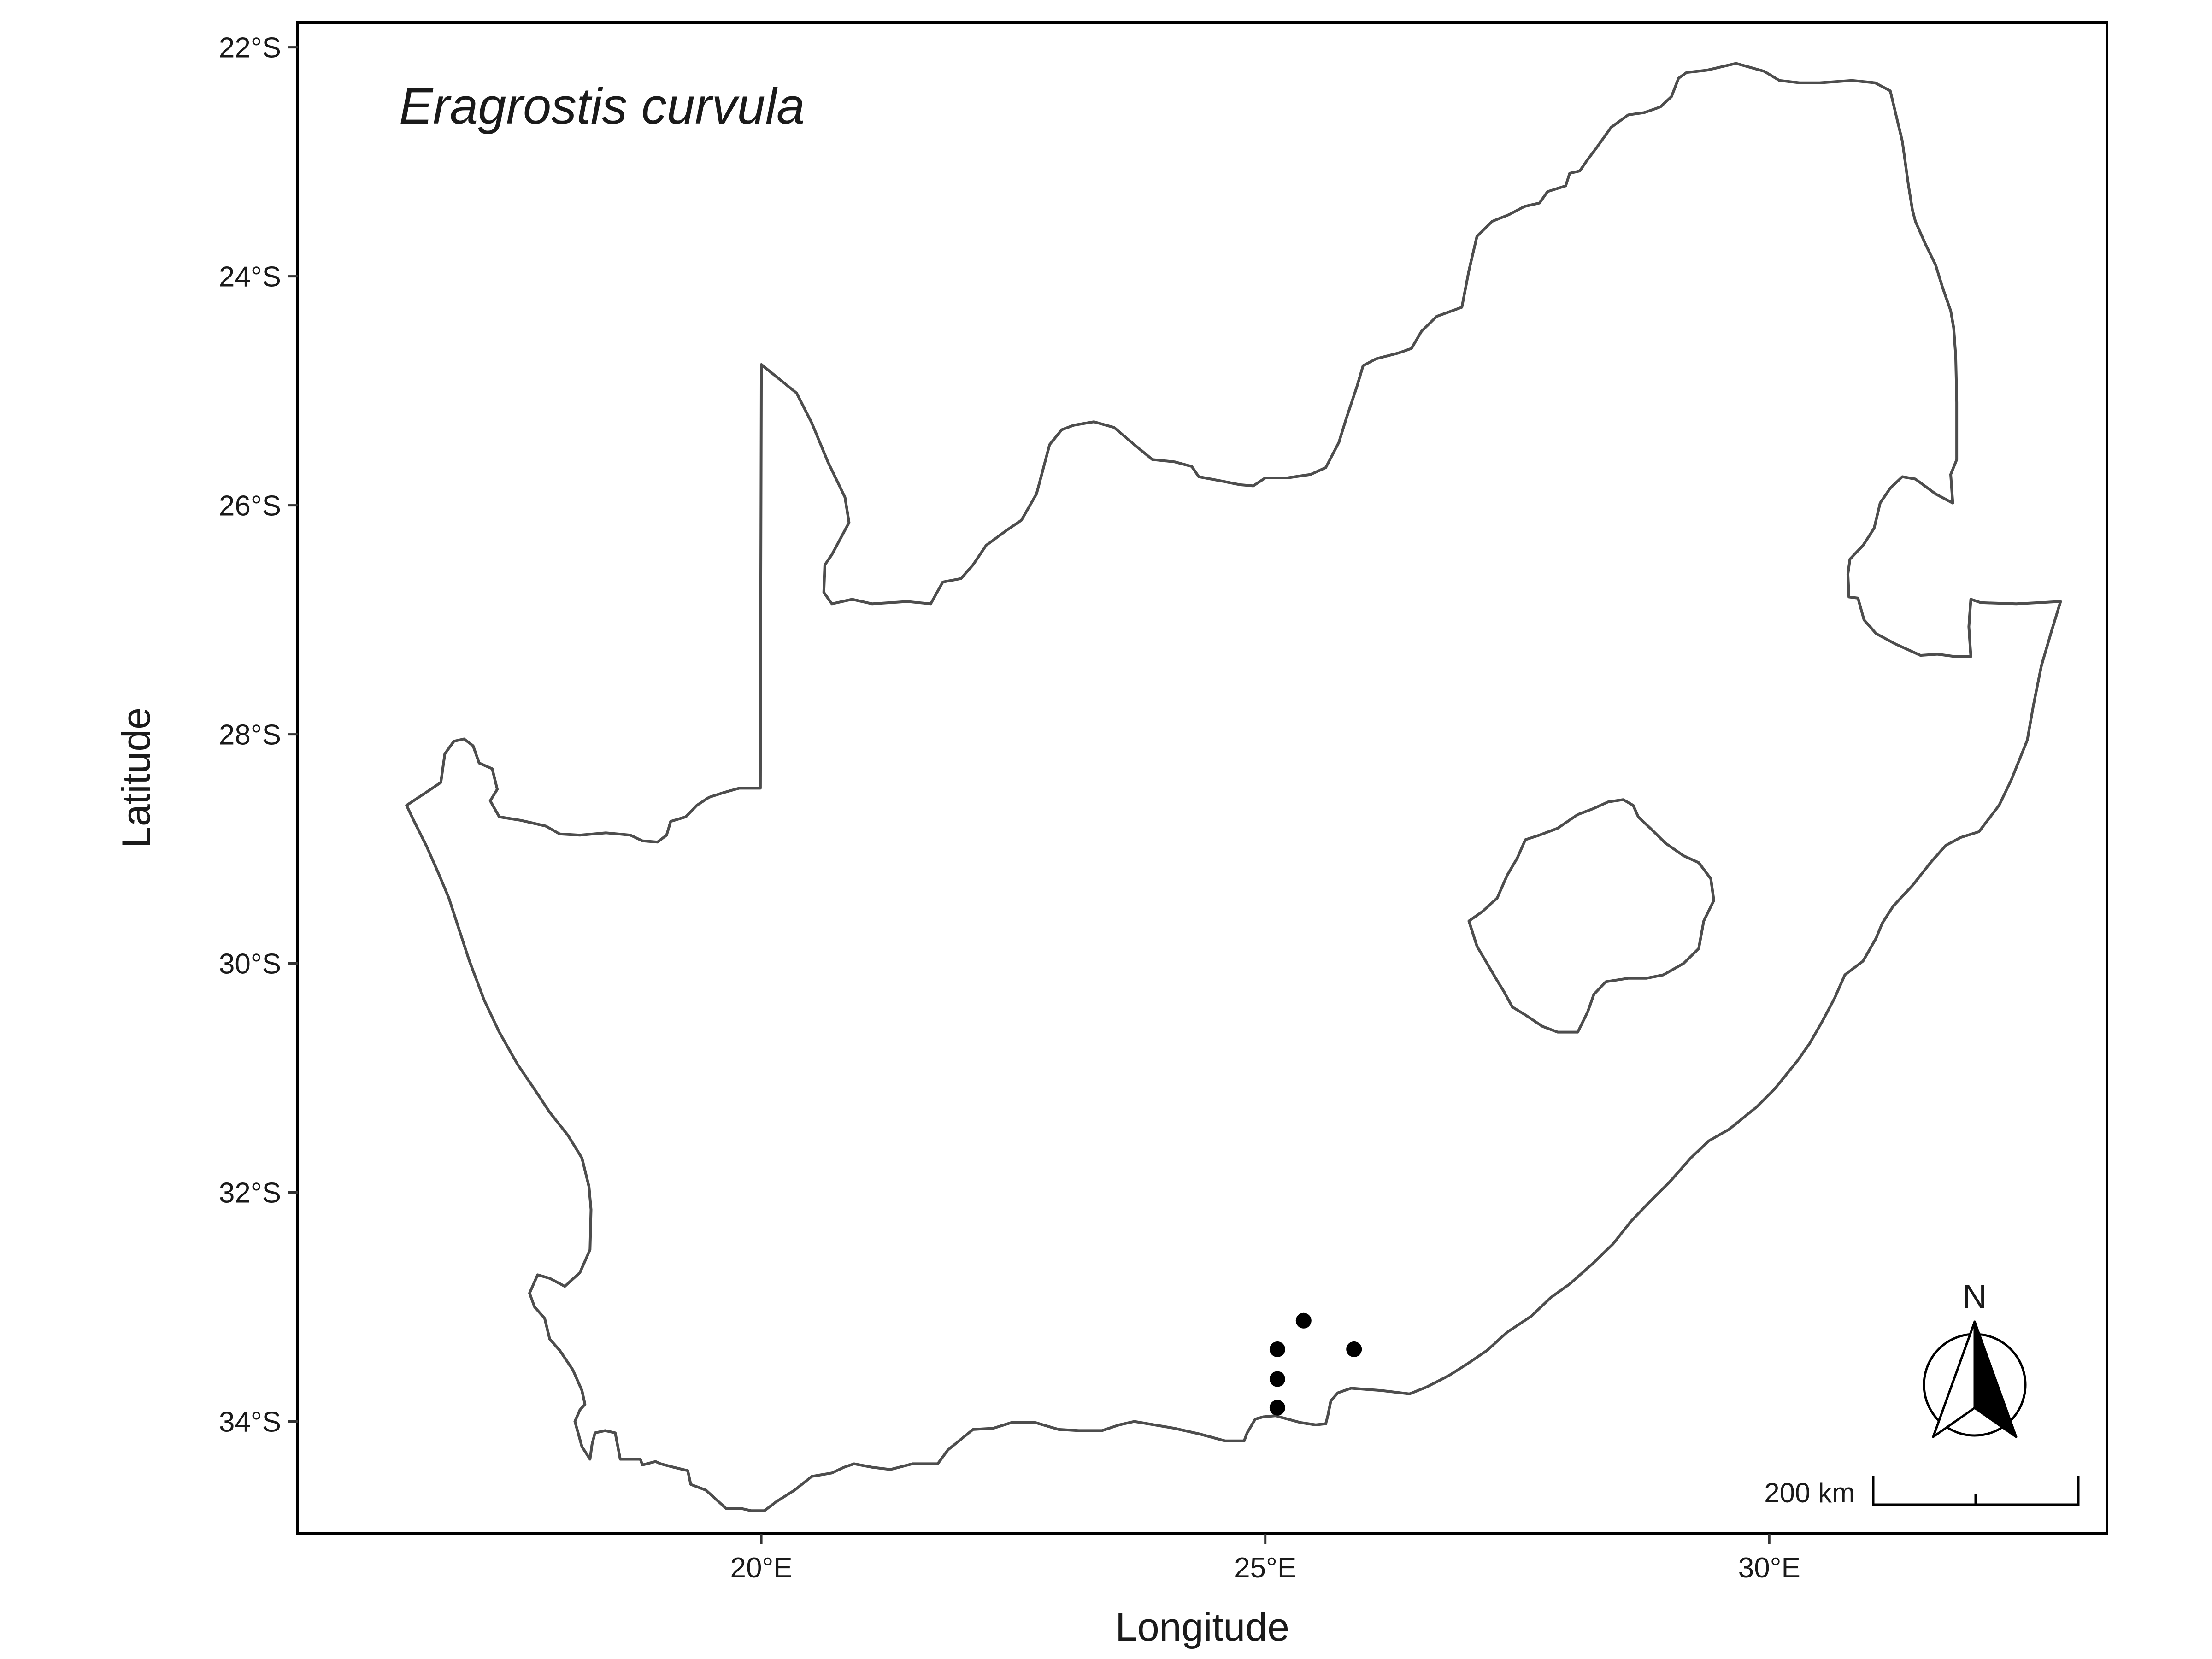 This screenshot has height=1659, width=2212. I want to click on scale-bar-line, so click(1976, 1491).